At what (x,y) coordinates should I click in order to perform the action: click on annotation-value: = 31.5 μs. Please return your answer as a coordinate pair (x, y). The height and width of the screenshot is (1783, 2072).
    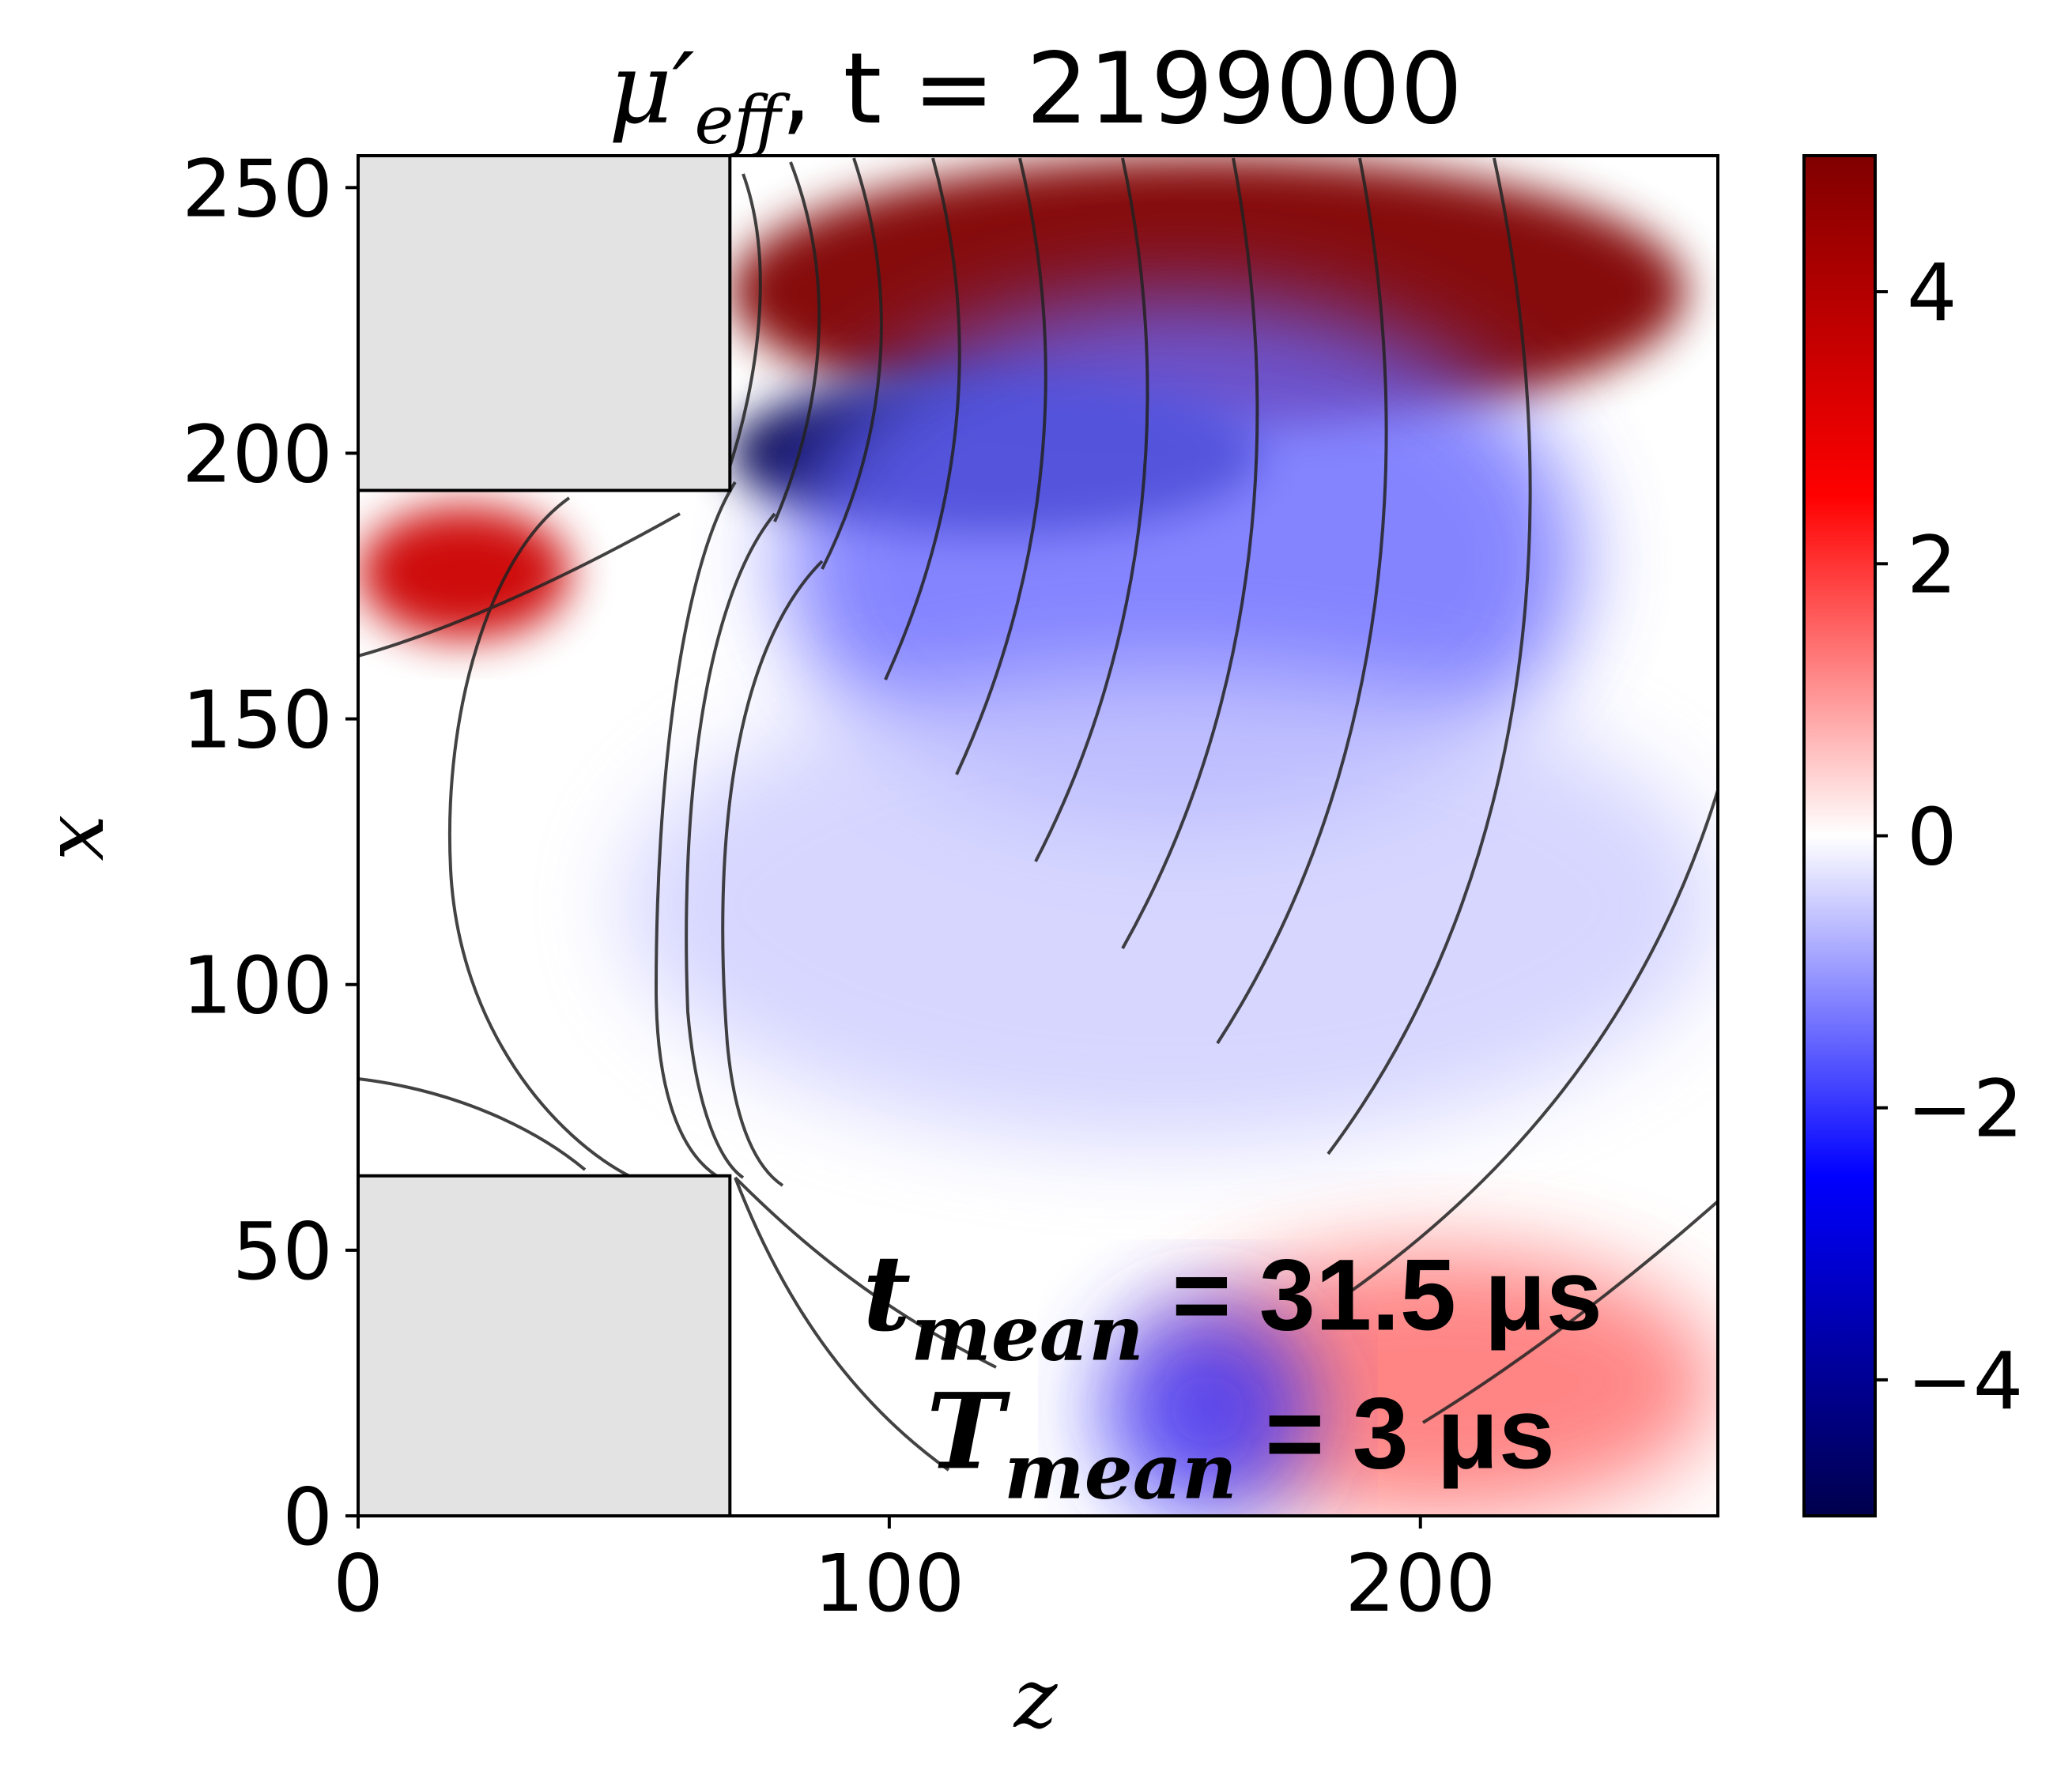
    Looking at the image, I should click on (1373, 1295).